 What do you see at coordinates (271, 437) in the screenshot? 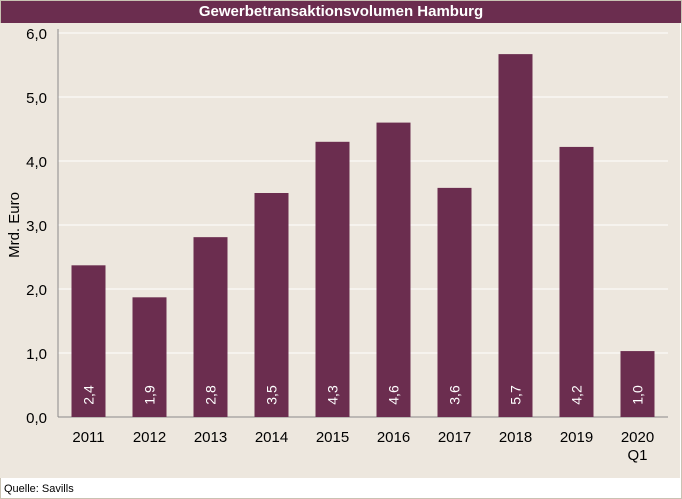
I see `x-tick-label: 2014` at bounding box center [271, 437].